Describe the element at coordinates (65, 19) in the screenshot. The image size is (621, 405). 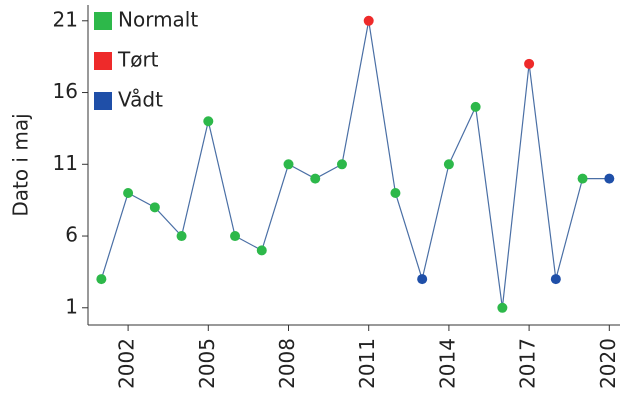
I see `y-tick-label: 21` at that location.